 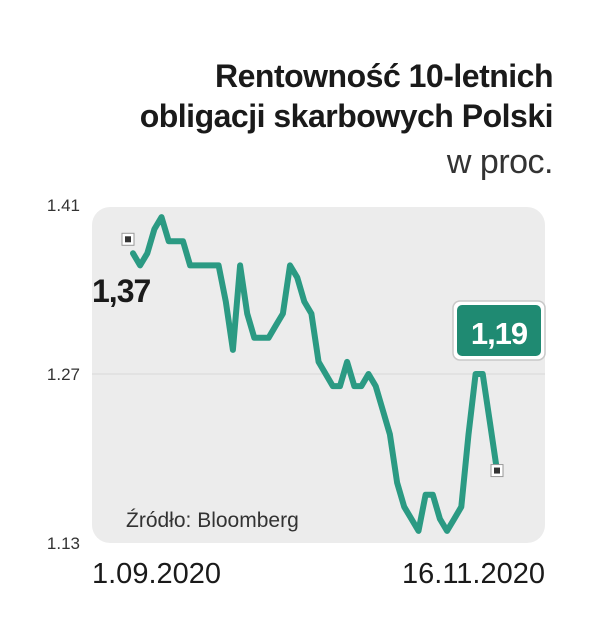 What do you see at coordinates (473, 574) in the screenshot?
I see `x-tick-label: 16.11.2020` at bounding box center [473, 574].